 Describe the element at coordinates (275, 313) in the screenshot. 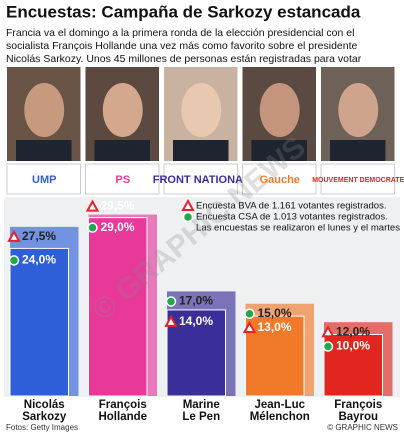

I see `value-label: 15,0%` at that location.